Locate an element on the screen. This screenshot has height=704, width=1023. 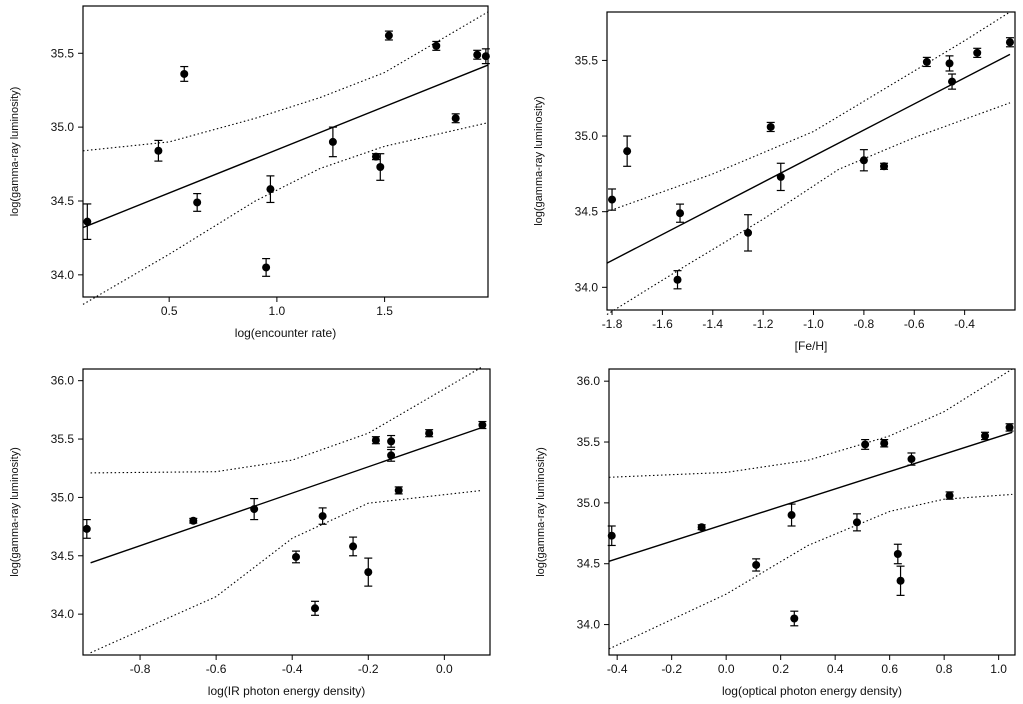
x-axis-label: log(encounter rate) is located at coordinates (285, 333).